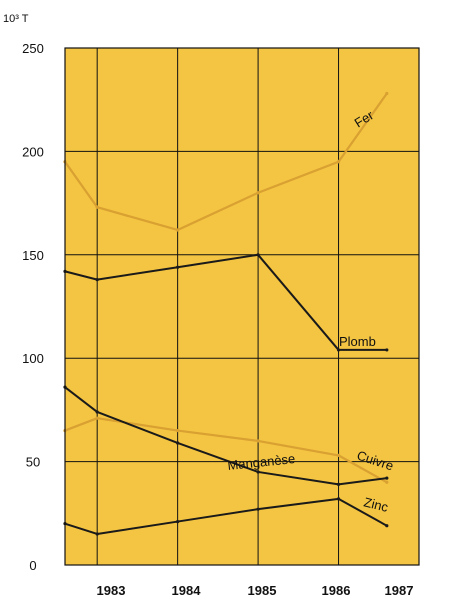 The height and width of the screenshot is (606, 452). I want to click on x-axis: 1983 1984 1985 1986 1987, so click(255, 590).